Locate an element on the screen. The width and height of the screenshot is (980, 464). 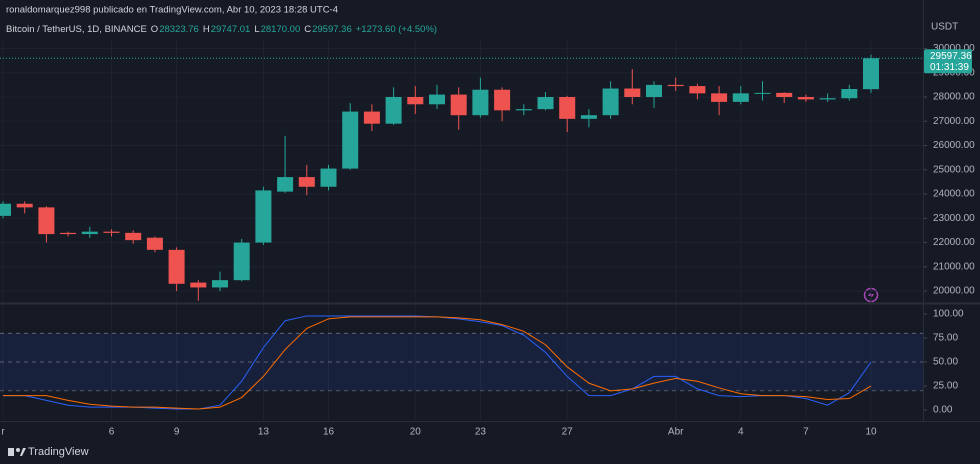
brand-name: TradingView is located at coordinates (58, 452).